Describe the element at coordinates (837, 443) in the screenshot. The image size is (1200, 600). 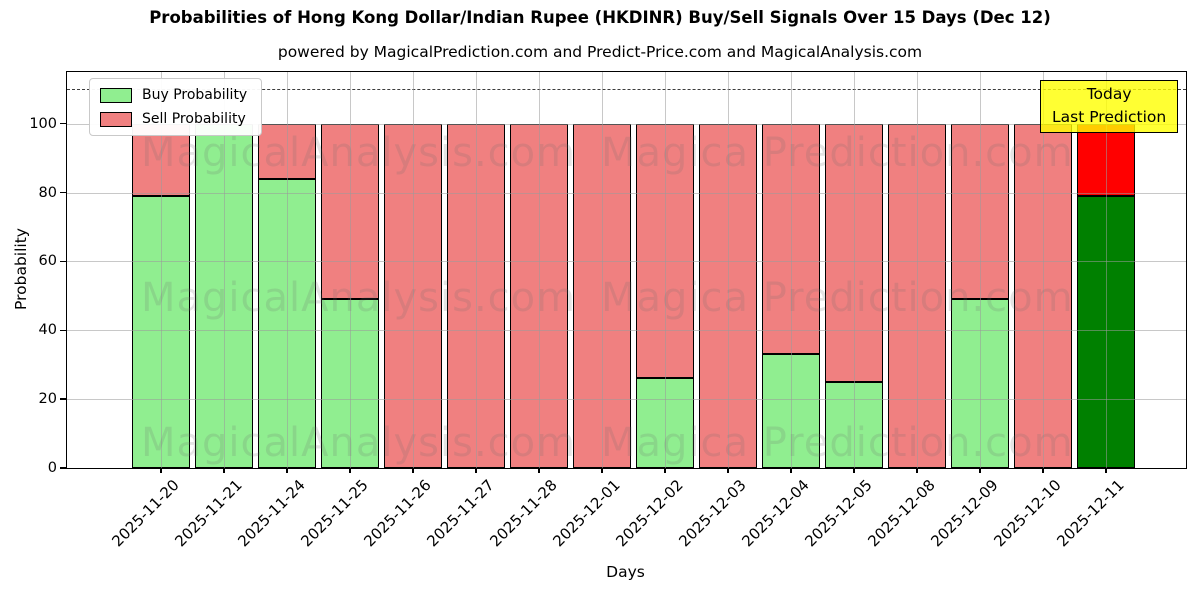
I see `watermark-right-row3: Magica Prediction.com` at that location.